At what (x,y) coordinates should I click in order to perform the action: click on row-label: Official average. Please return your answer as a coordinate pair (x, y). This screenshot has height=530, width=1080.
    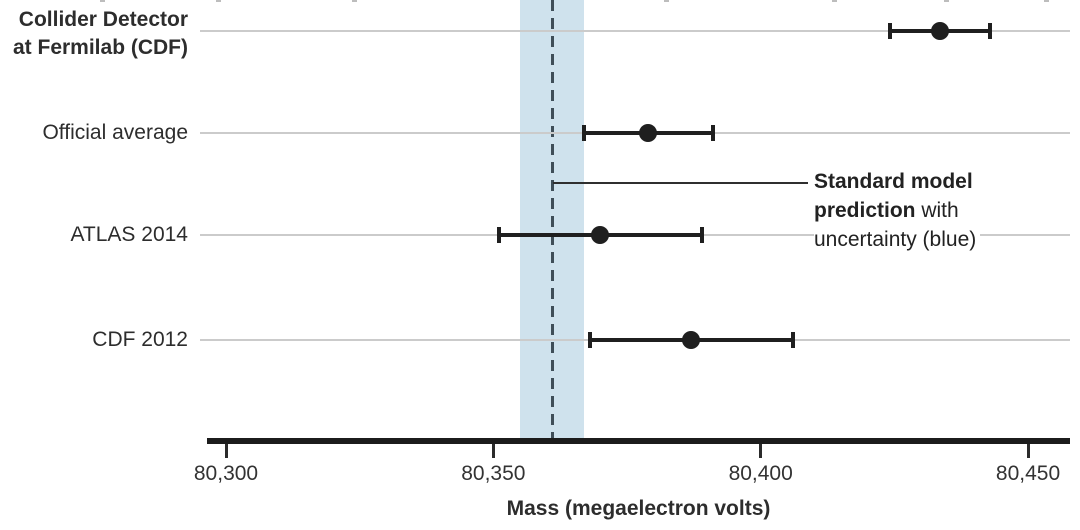
    Looking at the image, I should click on (115, 132).